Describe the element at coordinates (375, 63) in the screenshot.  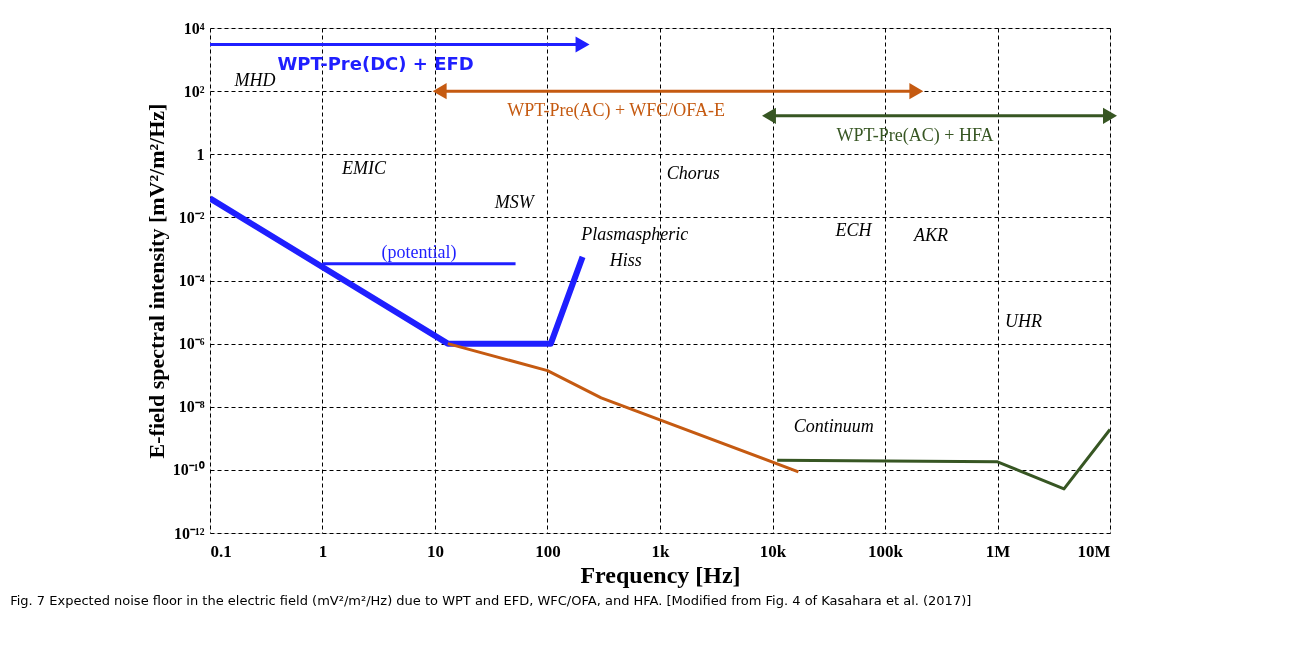
I see `series-label: WPT-Pre(DC) + EFD` at that location.